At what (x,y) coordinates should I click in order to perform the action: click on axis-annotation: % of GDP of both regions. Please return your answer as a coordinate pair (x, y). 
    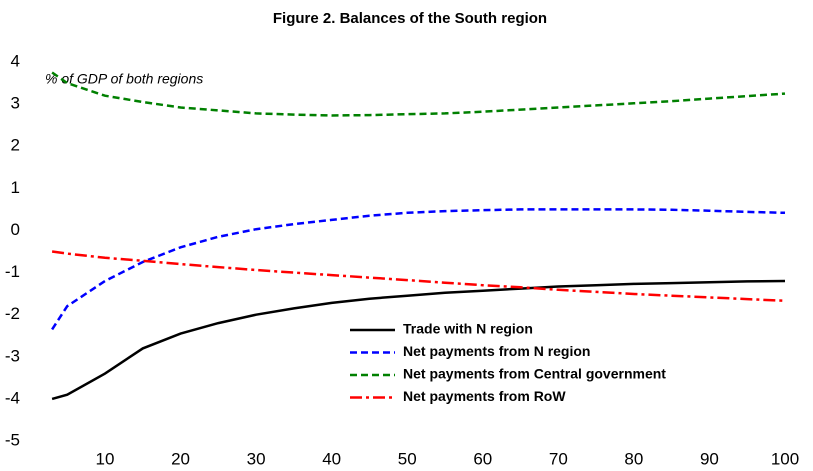
    Looking at the image, I should click on (124, 79).